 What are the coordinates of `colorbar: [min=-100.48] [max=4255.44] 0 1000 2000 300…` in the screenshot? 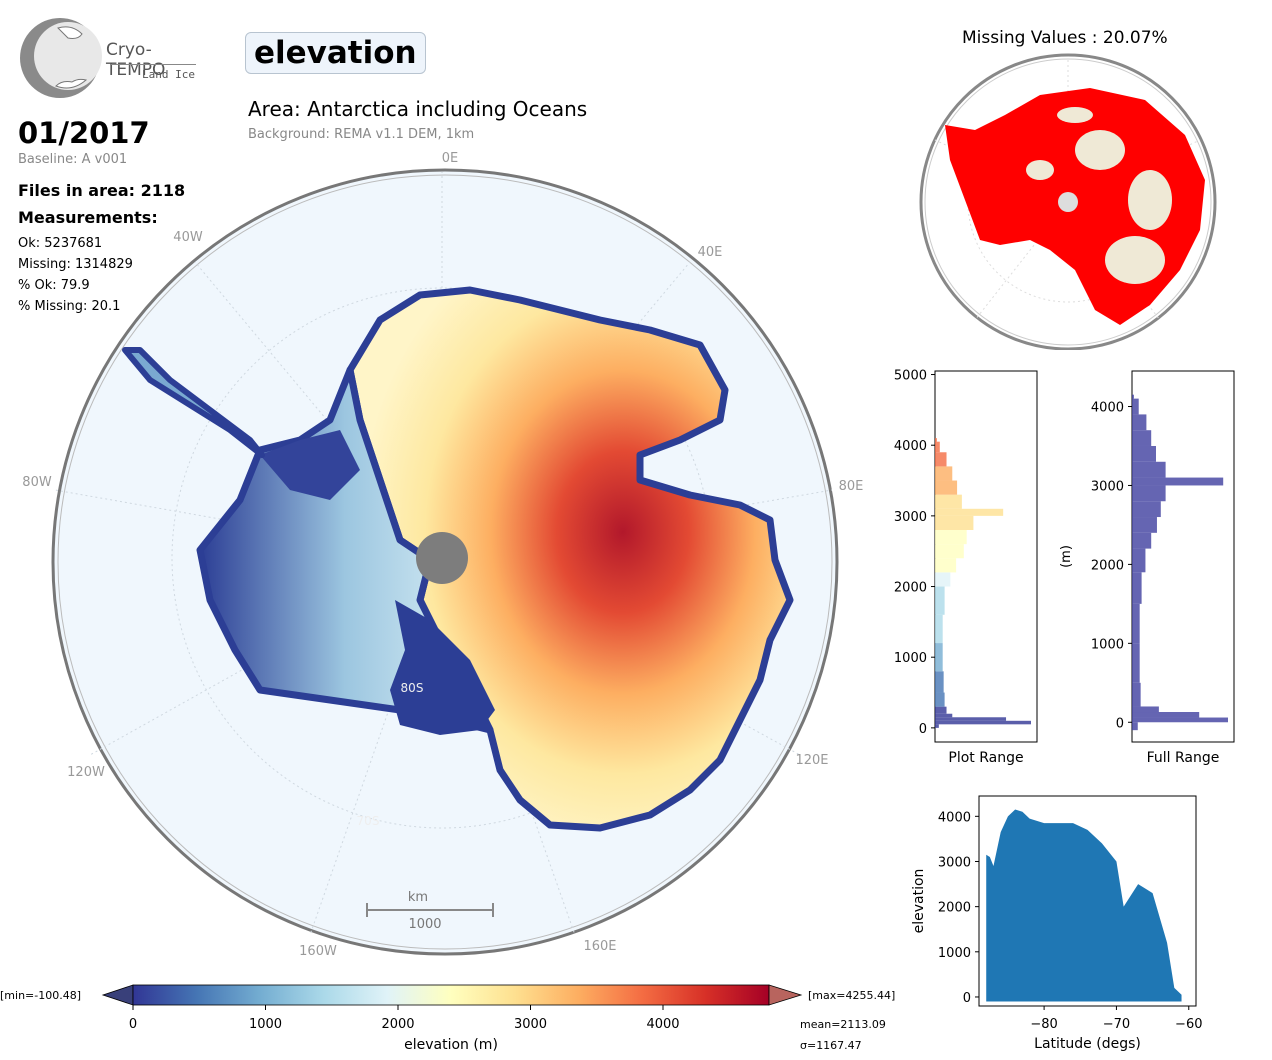 It's located at (447, 1018).